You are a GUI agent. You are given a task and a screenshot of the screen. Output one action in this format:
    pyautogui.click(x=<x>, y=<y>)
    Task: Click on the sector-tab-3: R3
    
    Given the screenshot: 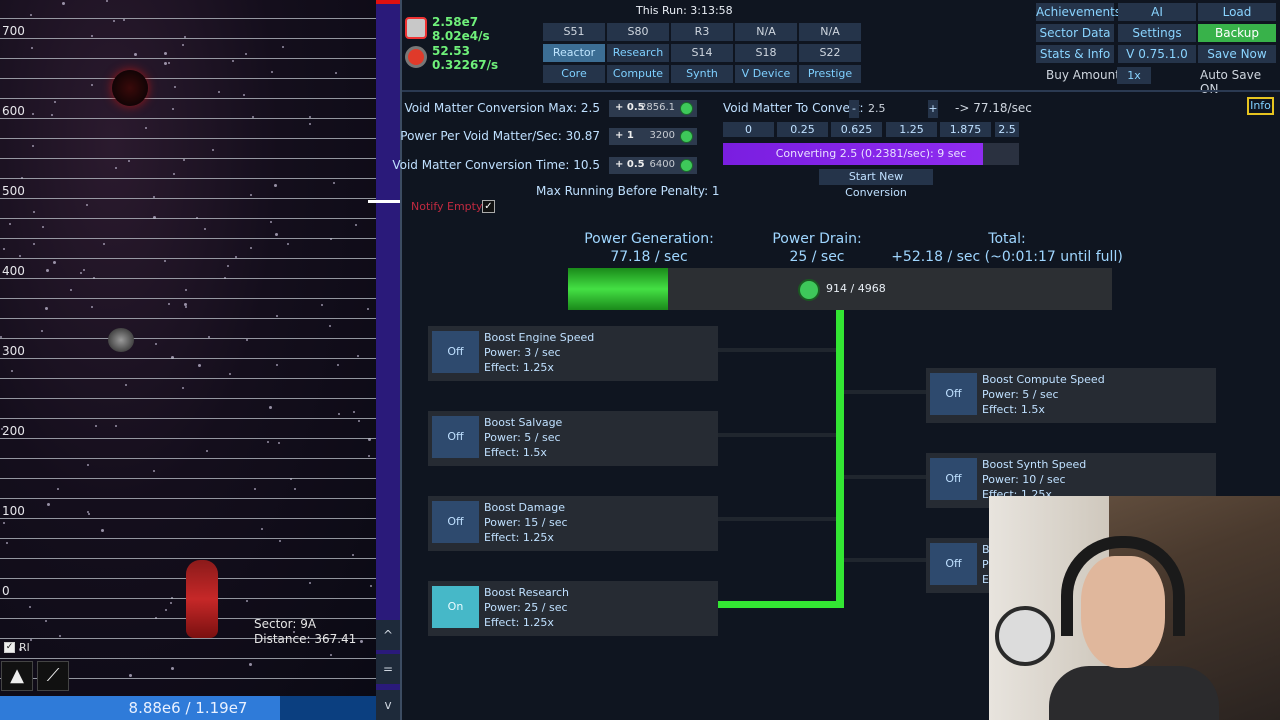 What is the action you would take?
    pyautogui.click(x=702, y=32)
    